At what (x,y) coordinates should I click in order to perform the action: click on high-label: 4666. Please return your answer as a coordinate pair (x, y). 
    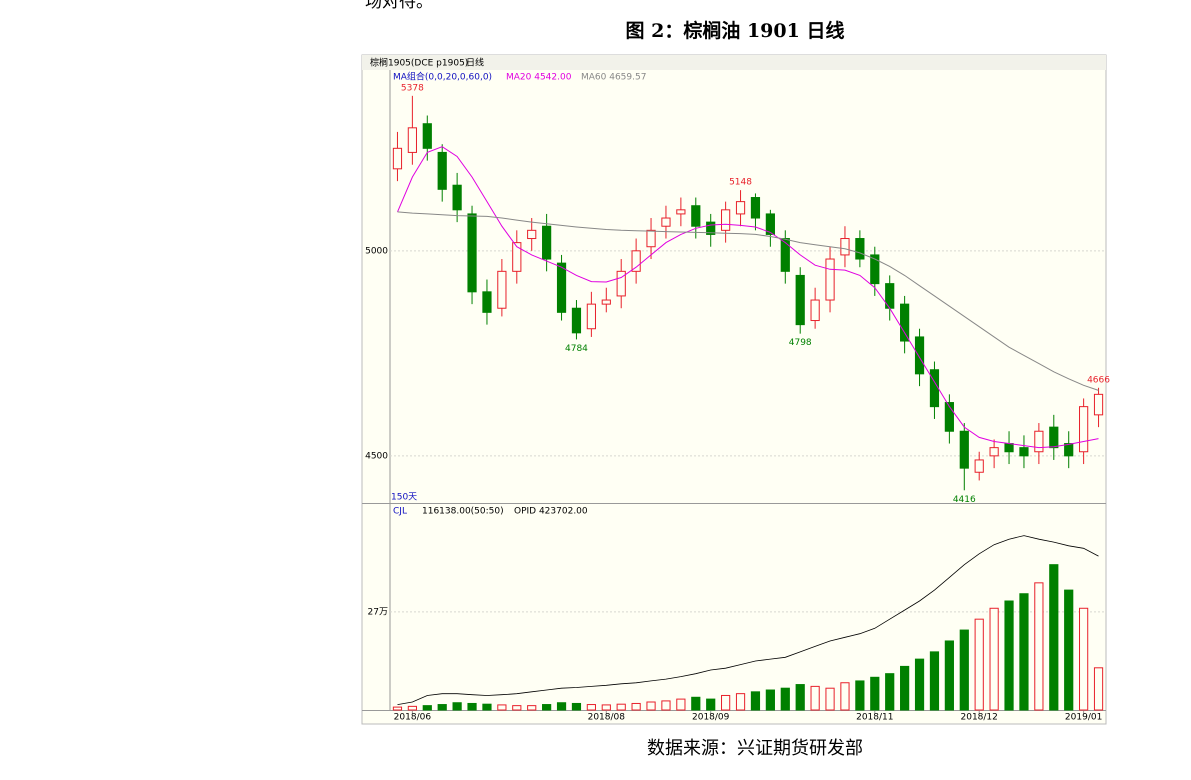
    Looking at the image, I should click on (1098, 380).